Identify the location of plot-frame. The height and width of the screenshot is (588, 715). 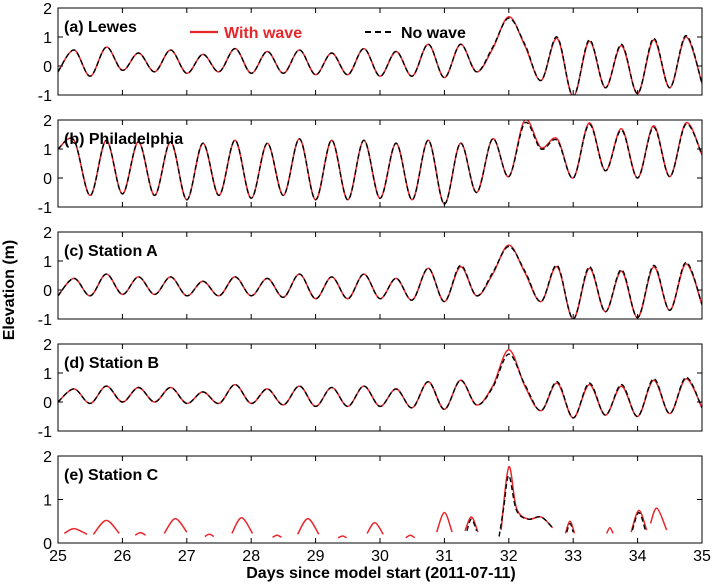
(380, 51).